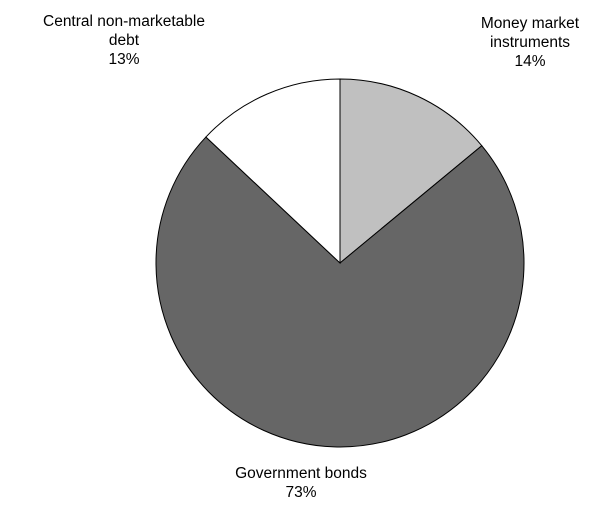  Describe the element at coordinates (124, 40) in the screenshot. I see `slice-category-label: debt` at that location.